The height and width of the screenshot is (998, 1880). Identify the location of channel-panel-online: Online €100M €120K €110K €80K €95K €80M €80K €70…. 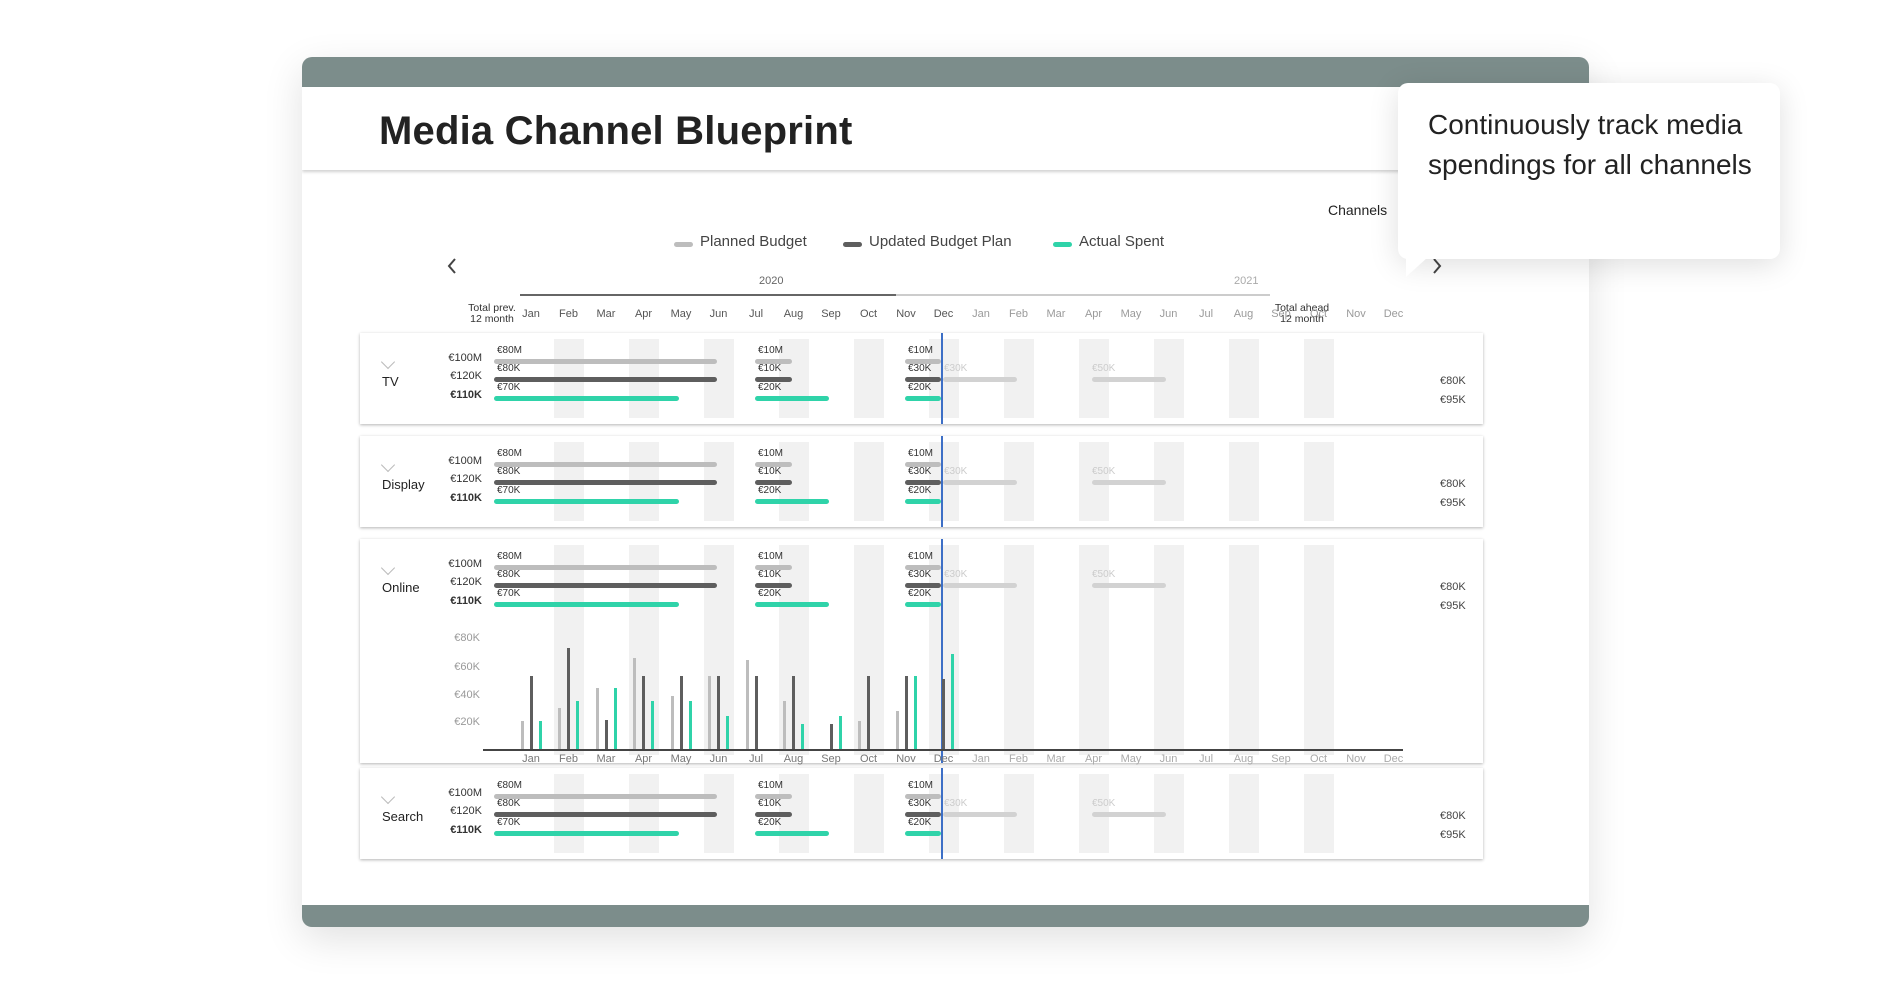
(921, 652).